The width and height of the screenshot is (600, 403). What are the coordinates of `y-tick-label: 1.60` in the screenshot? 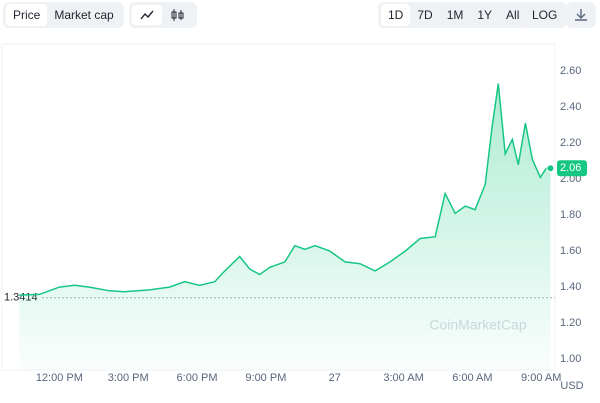 It's located at (570, 251).